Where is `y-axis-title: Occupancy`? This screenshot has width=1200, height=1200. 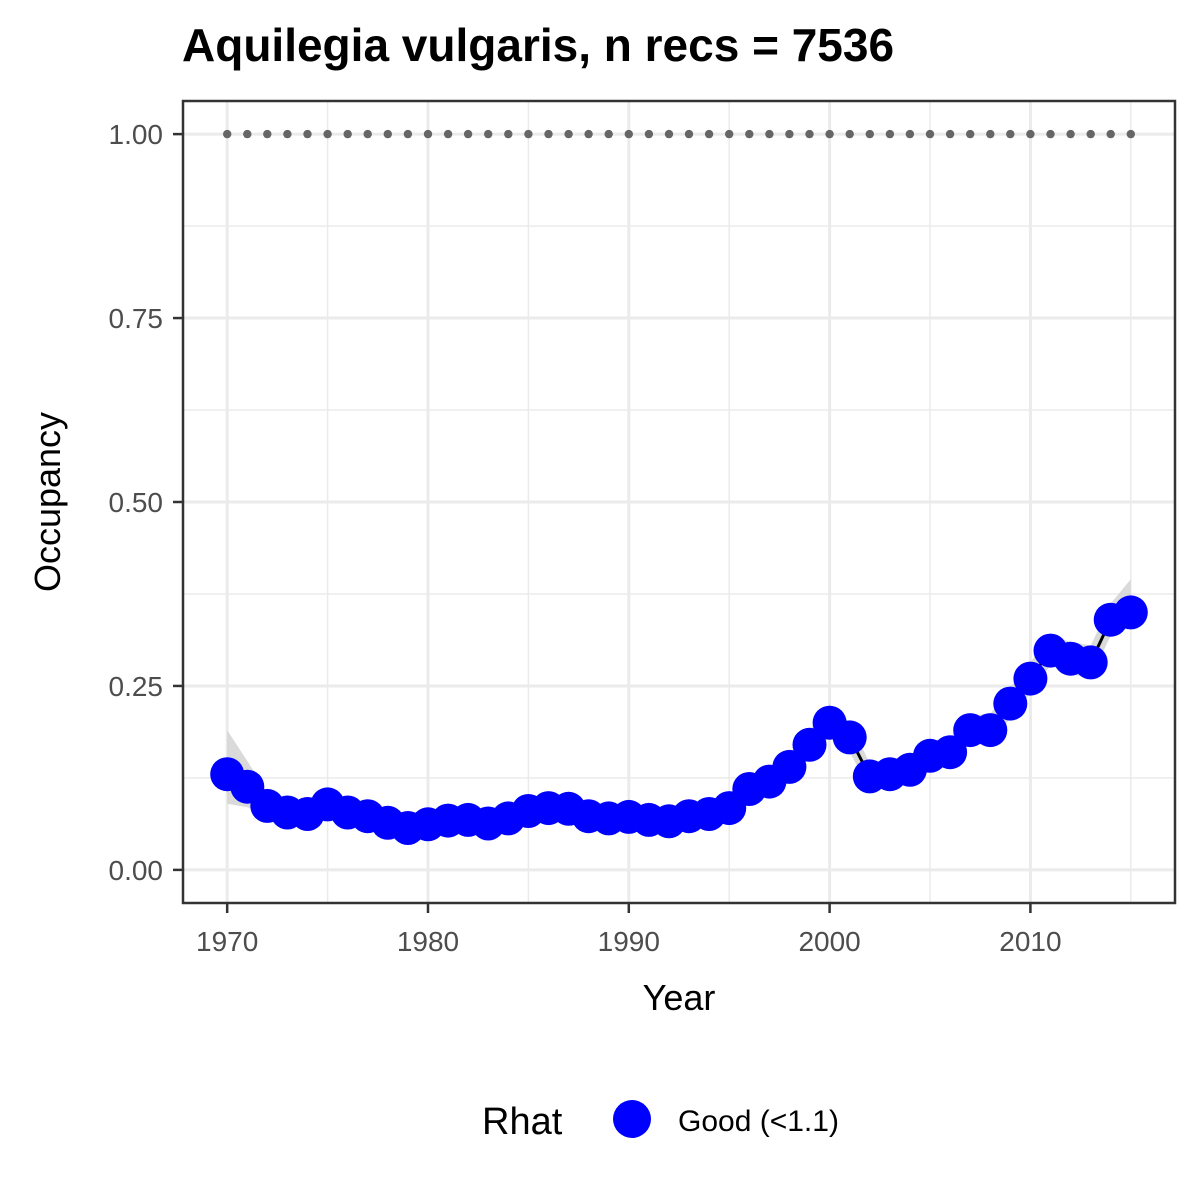 y-axis-title: Occupancy is located at coordinates (47, 502).